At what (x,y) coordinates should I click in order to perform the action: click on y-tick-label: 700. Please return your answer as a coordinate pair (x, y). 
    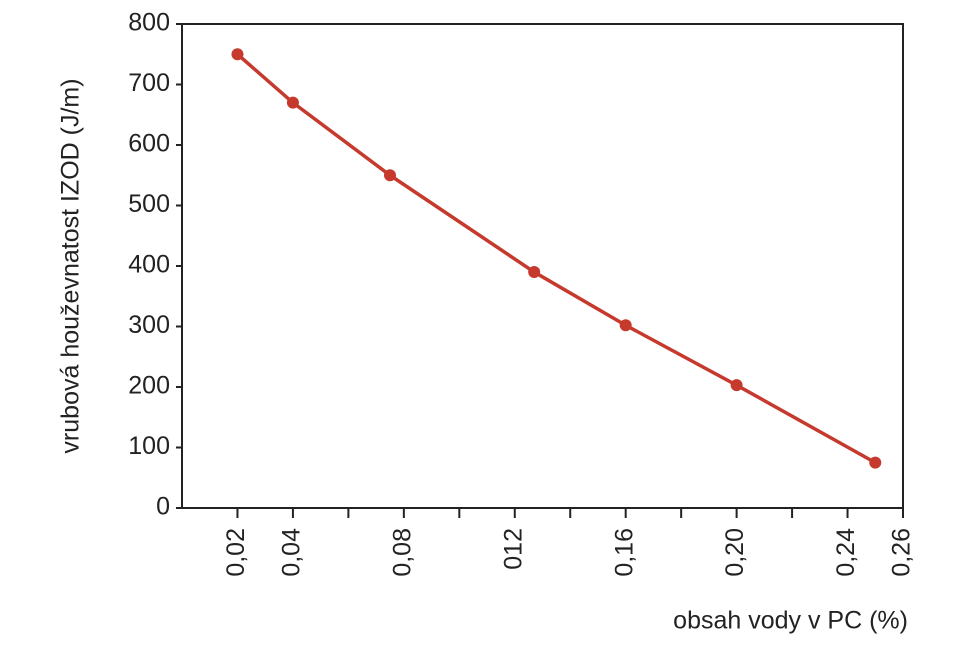
    Looking at the image, I should click on (149, 83).